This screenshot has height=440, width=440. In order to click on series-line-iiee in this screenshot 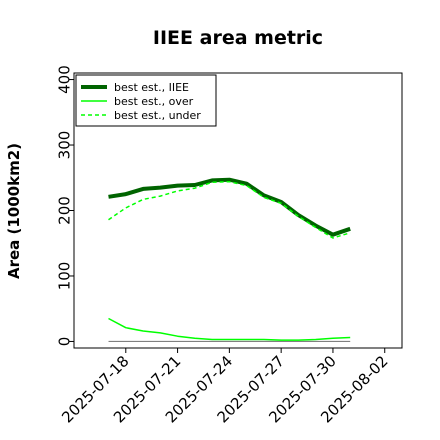, I will do `click(229, 207)`.